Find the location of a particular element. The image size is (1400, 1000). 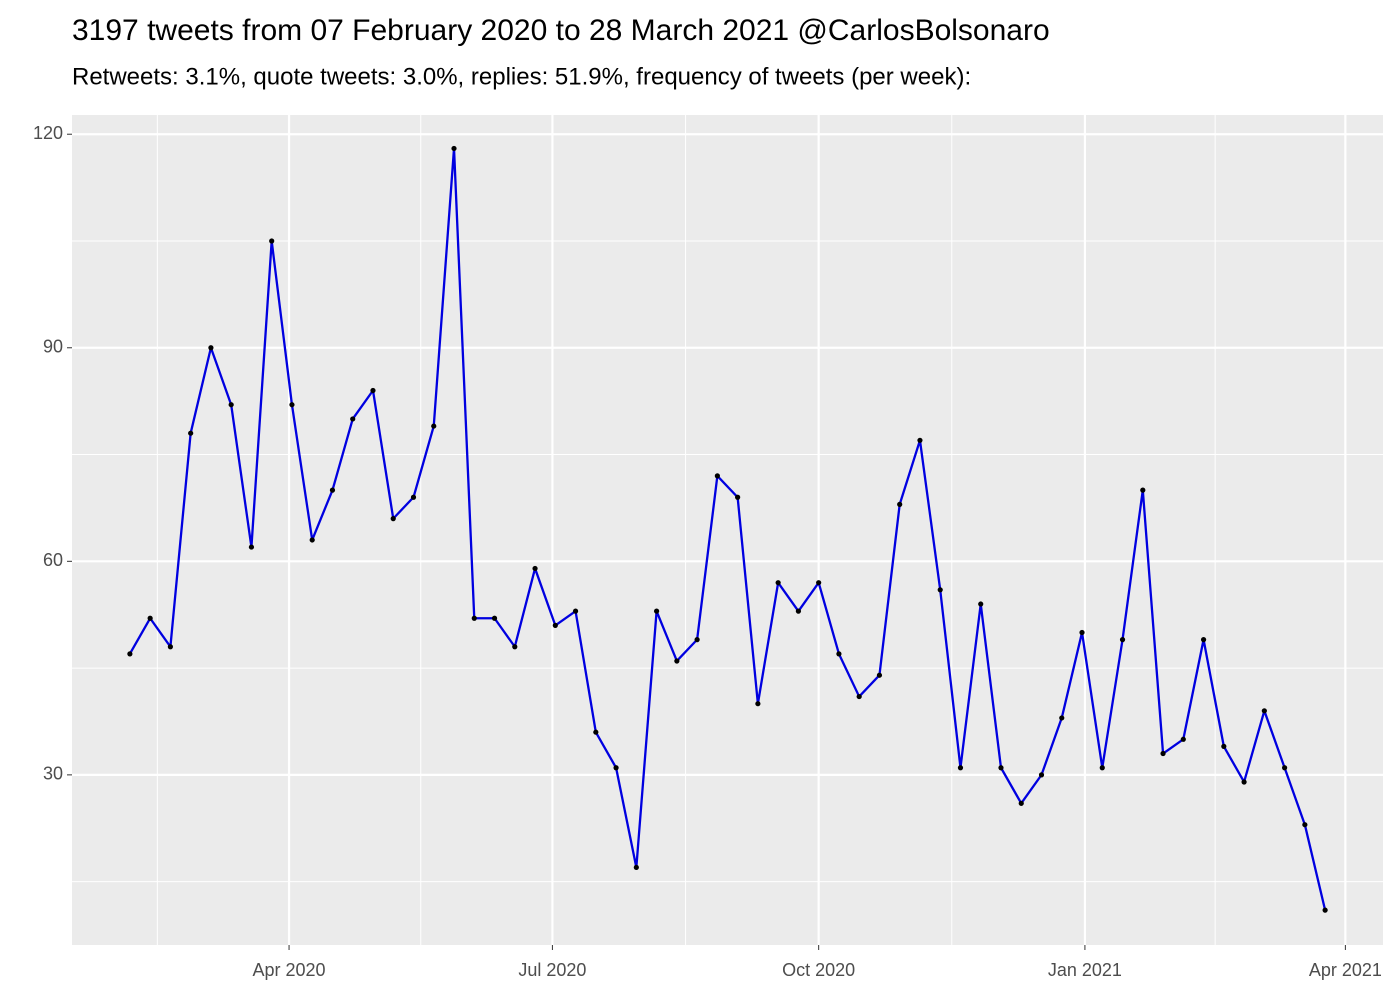

y-tick-label: 30 is located at coordinates (53, 774).